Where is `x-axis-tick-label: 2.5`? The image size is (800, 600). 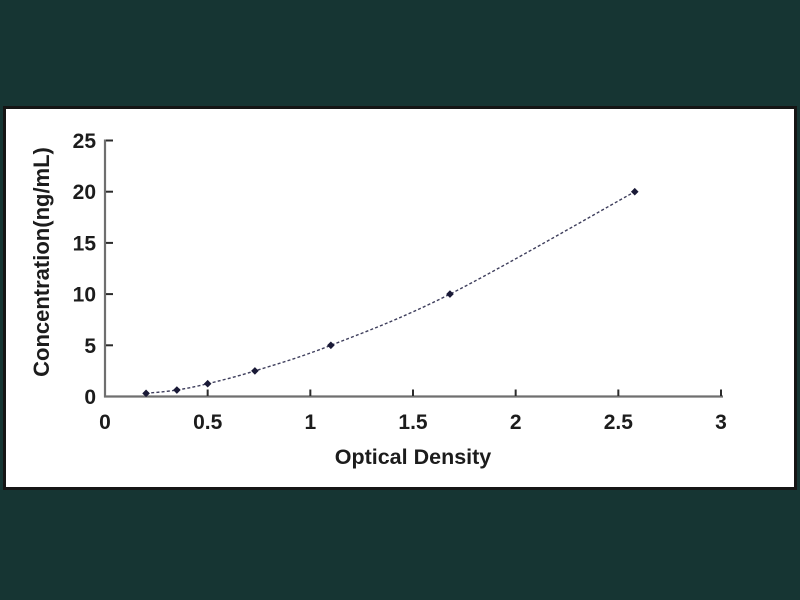 x-axis-tick-label: 2.5 is located at coordinates (619, 422).